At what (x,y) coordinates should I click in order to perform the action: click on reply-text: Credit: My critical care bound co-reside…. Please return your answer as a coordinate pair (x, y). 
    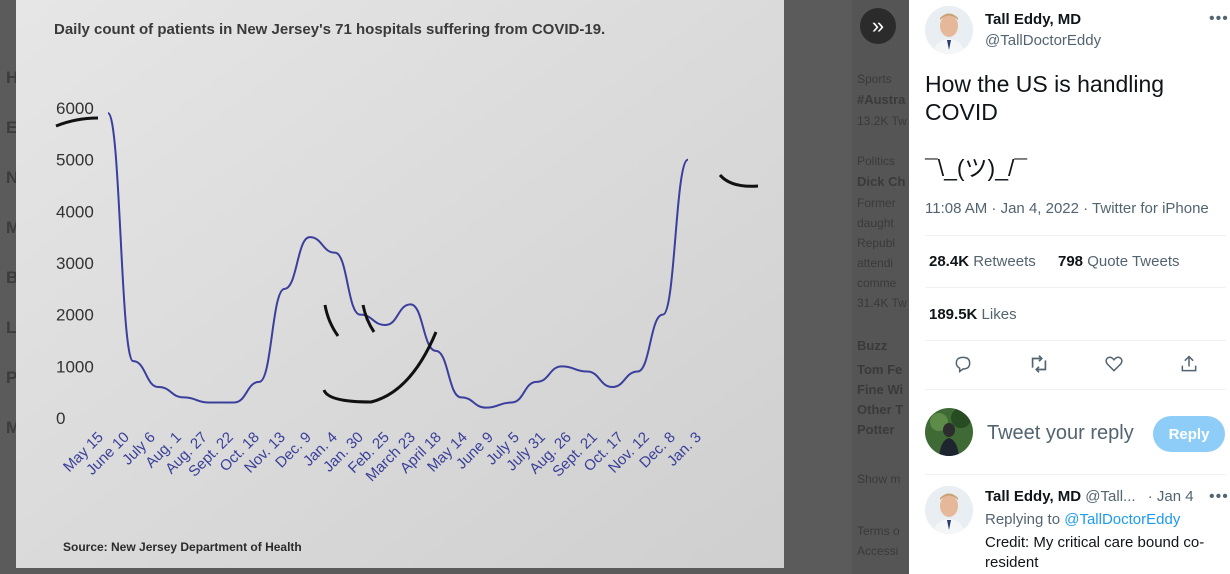
    Looking at the image, I should click on (1095, 552).